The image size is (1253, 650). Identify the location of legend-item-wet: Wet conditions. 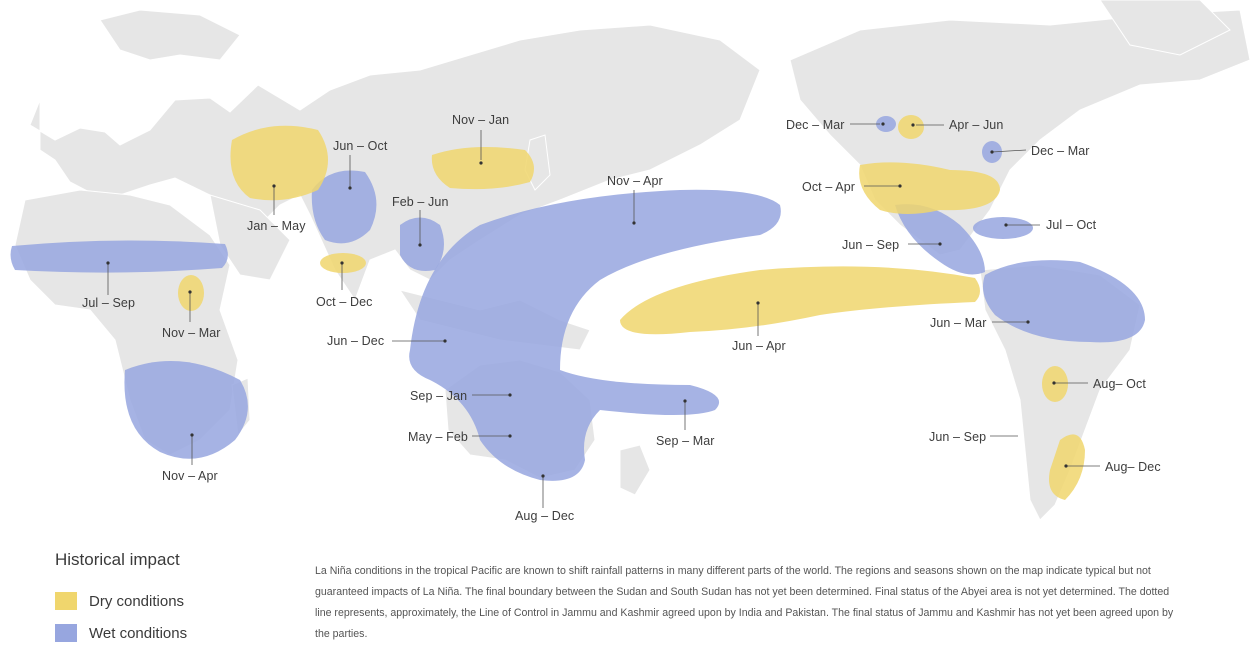
(121, 633).